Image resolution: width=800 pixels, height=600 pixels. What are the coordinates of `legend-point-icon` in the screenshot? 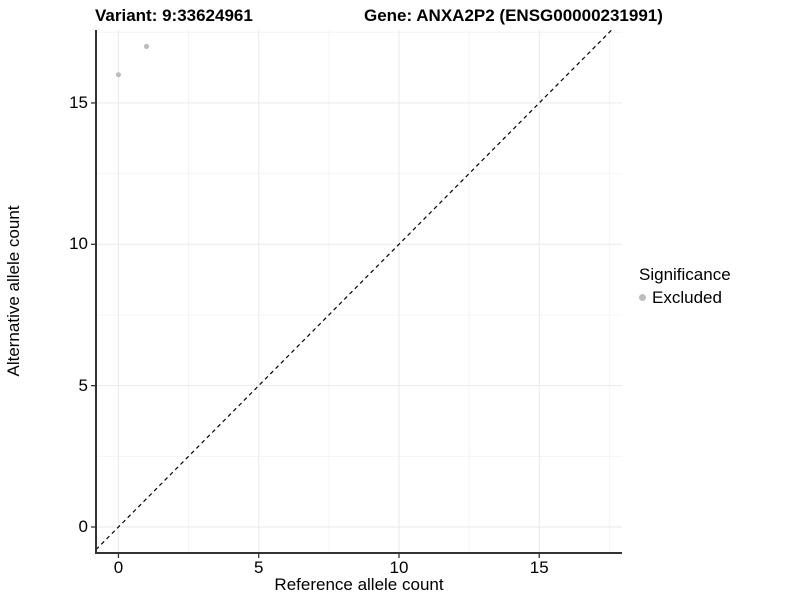 It's located at (642, 297).